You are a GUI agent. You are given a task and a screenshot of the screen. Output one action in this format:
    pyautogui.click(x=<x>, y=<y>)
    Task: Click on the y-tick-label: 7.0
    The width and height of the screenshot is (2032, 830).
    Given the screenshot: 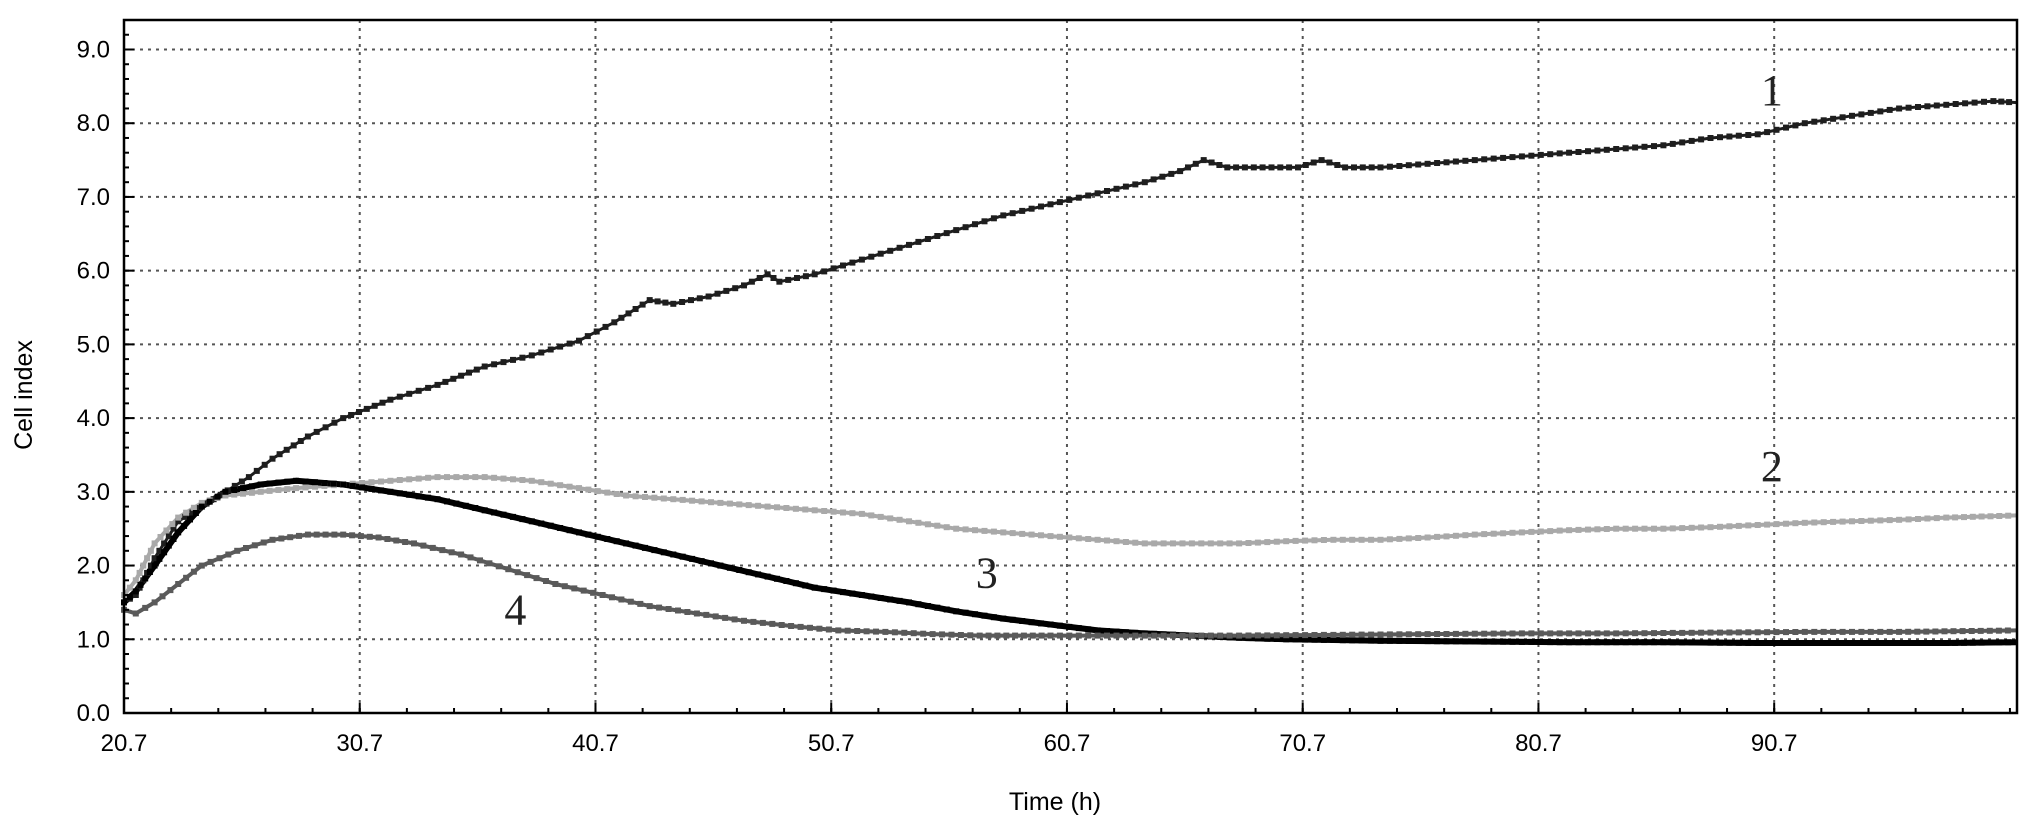 What is the action you would take?
    pyautogui.click(x=93, y=197)
    